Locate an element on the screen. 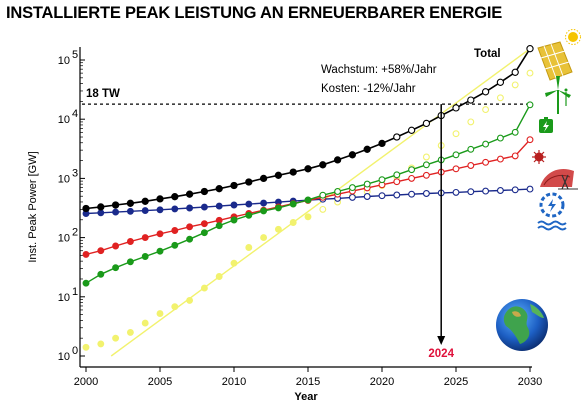 Image resolution: width=582 pixels, height=401 pixels. year-marker-label: 2024 is located at coordinates (441, 354).